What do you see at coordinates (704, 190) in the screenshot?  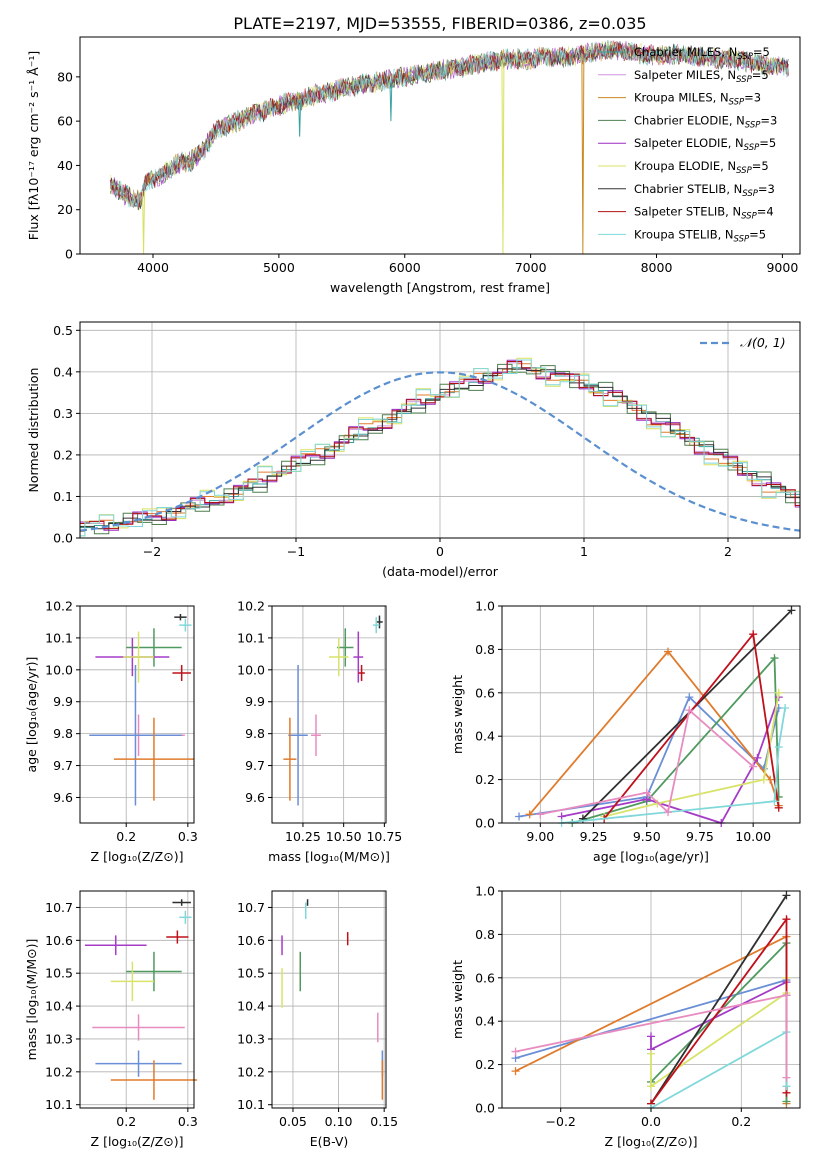 I see `spectrum-legend-label: Chabrier STELIB, NSSP=3` at bounding box center [704, 190].